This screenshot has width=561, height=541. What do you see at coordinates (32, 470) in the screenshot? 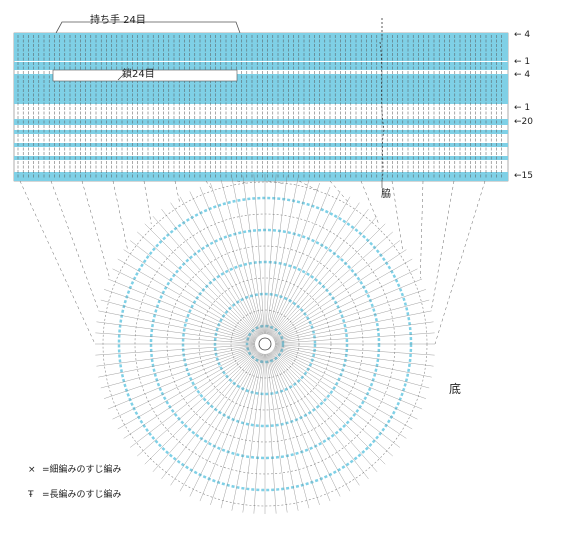
I see `single-crochet-back-loop-icon: ×` at bounding box center [32, 470].